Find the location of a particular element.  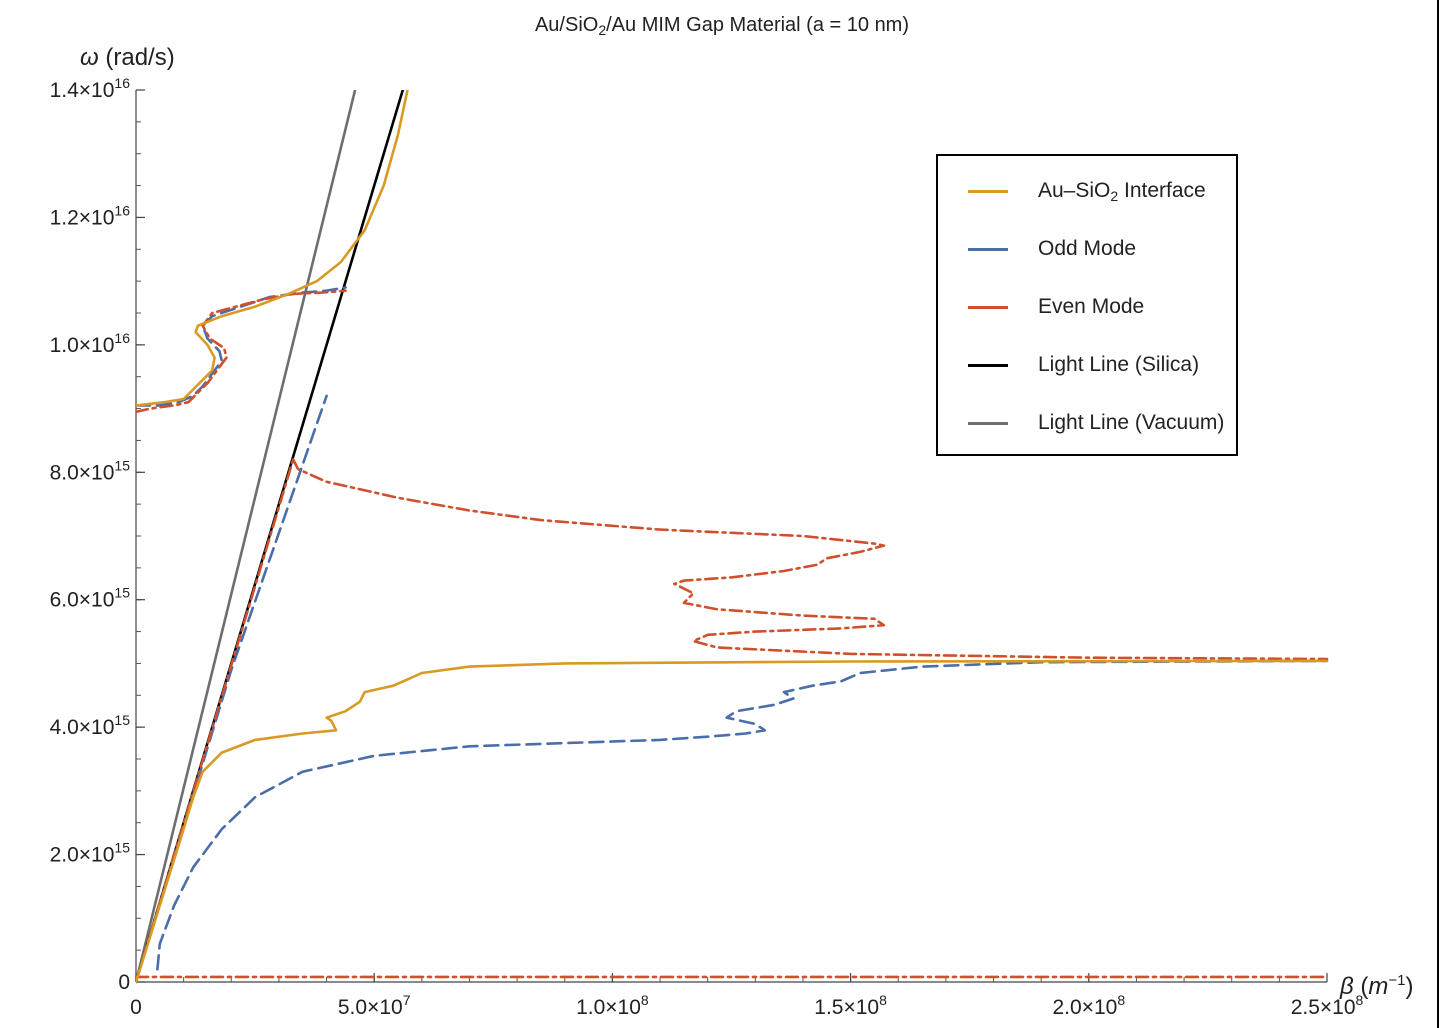

y-axis-label: ω (rad/s) is located at coordinates (127, 57).